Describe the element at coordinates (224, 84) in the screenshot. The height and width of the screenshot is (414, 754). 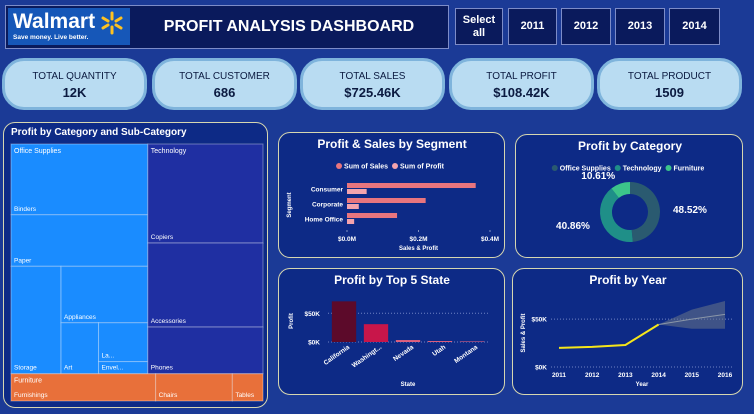
I see `kpi-card: TOTAL CUSTOMER 686` at that location.